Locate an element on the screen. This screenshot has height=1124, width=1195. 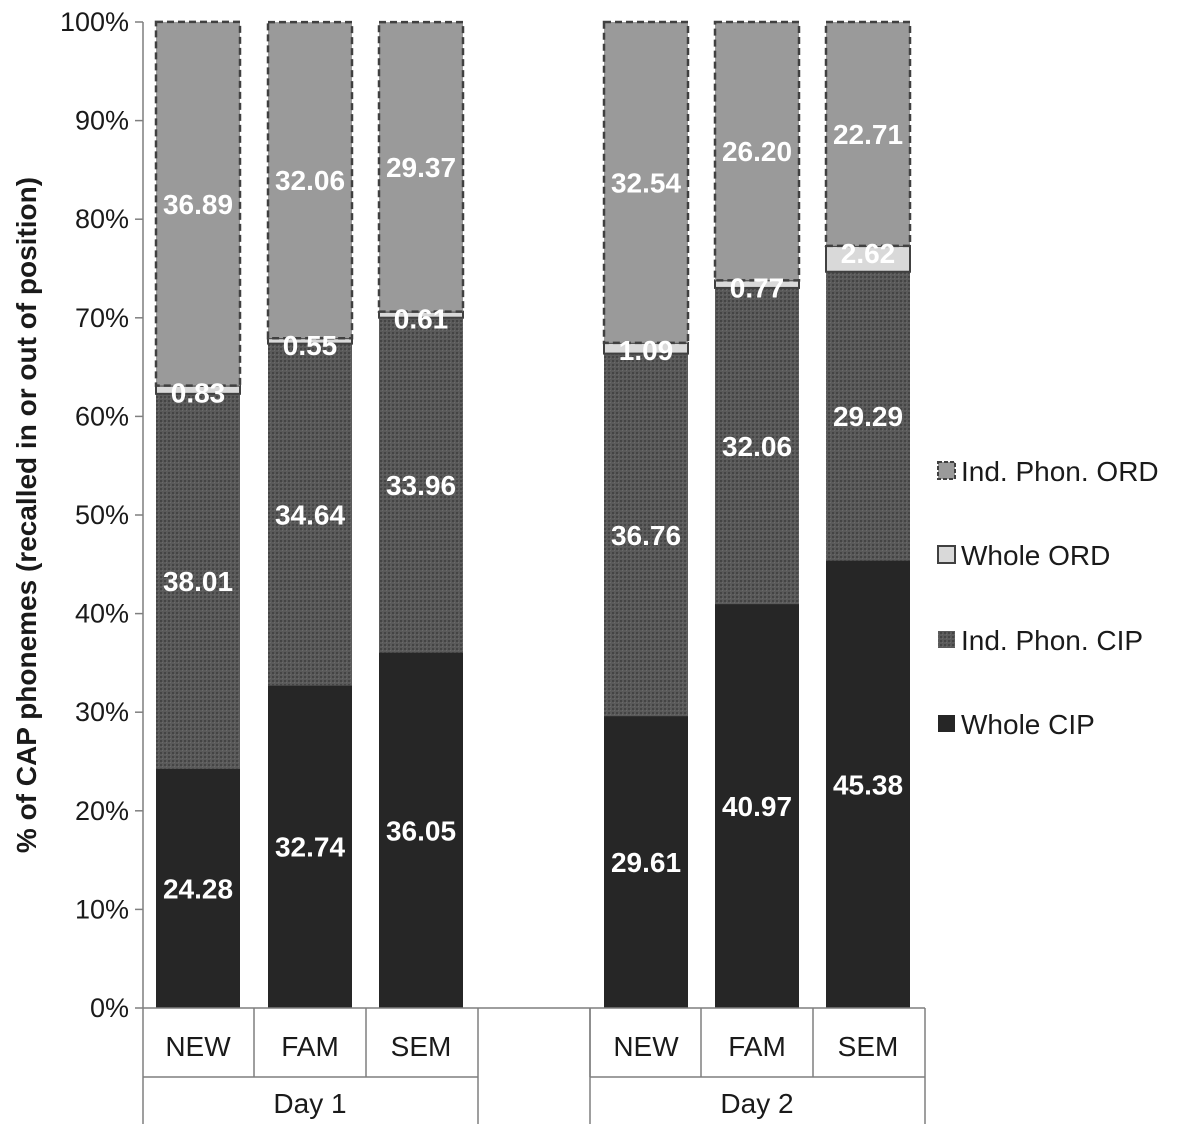
y-tick-label: 90% is located at coordinates (102, 121).